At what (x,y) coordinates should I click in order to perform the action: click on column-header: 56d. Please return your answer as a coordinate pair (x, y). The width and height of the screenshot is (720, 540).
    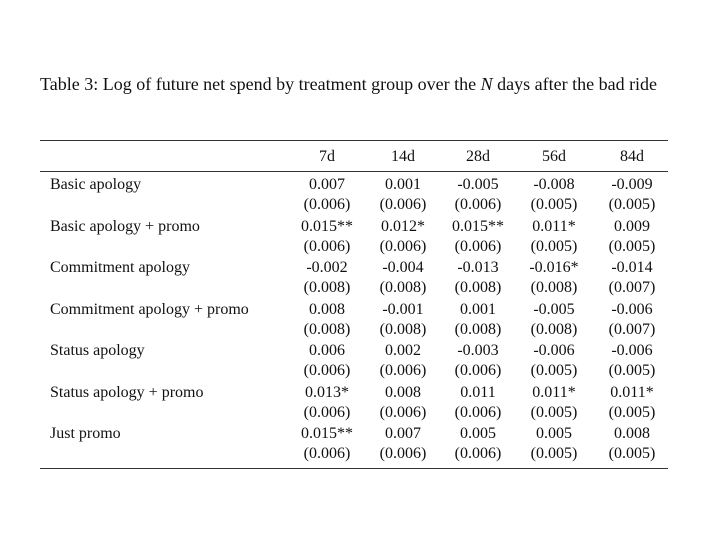
    Looking at the image, I should click on (554, 156).